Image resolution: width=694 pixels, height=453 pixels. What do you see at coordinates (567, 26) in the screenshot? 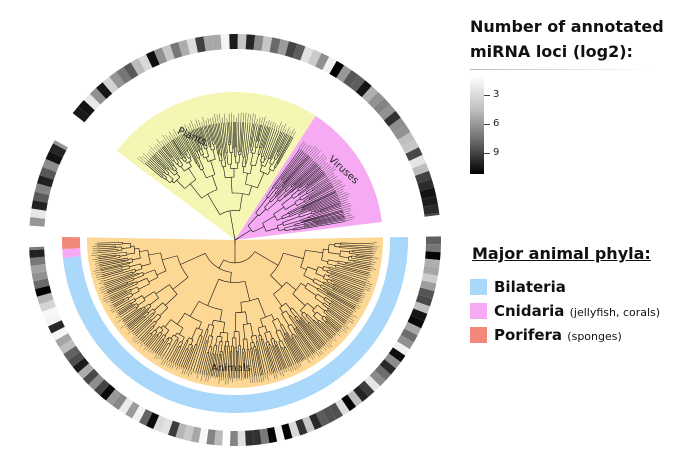
I see `loci-scale-title-line1: Number of annotated` at bounding box center [567, 26].